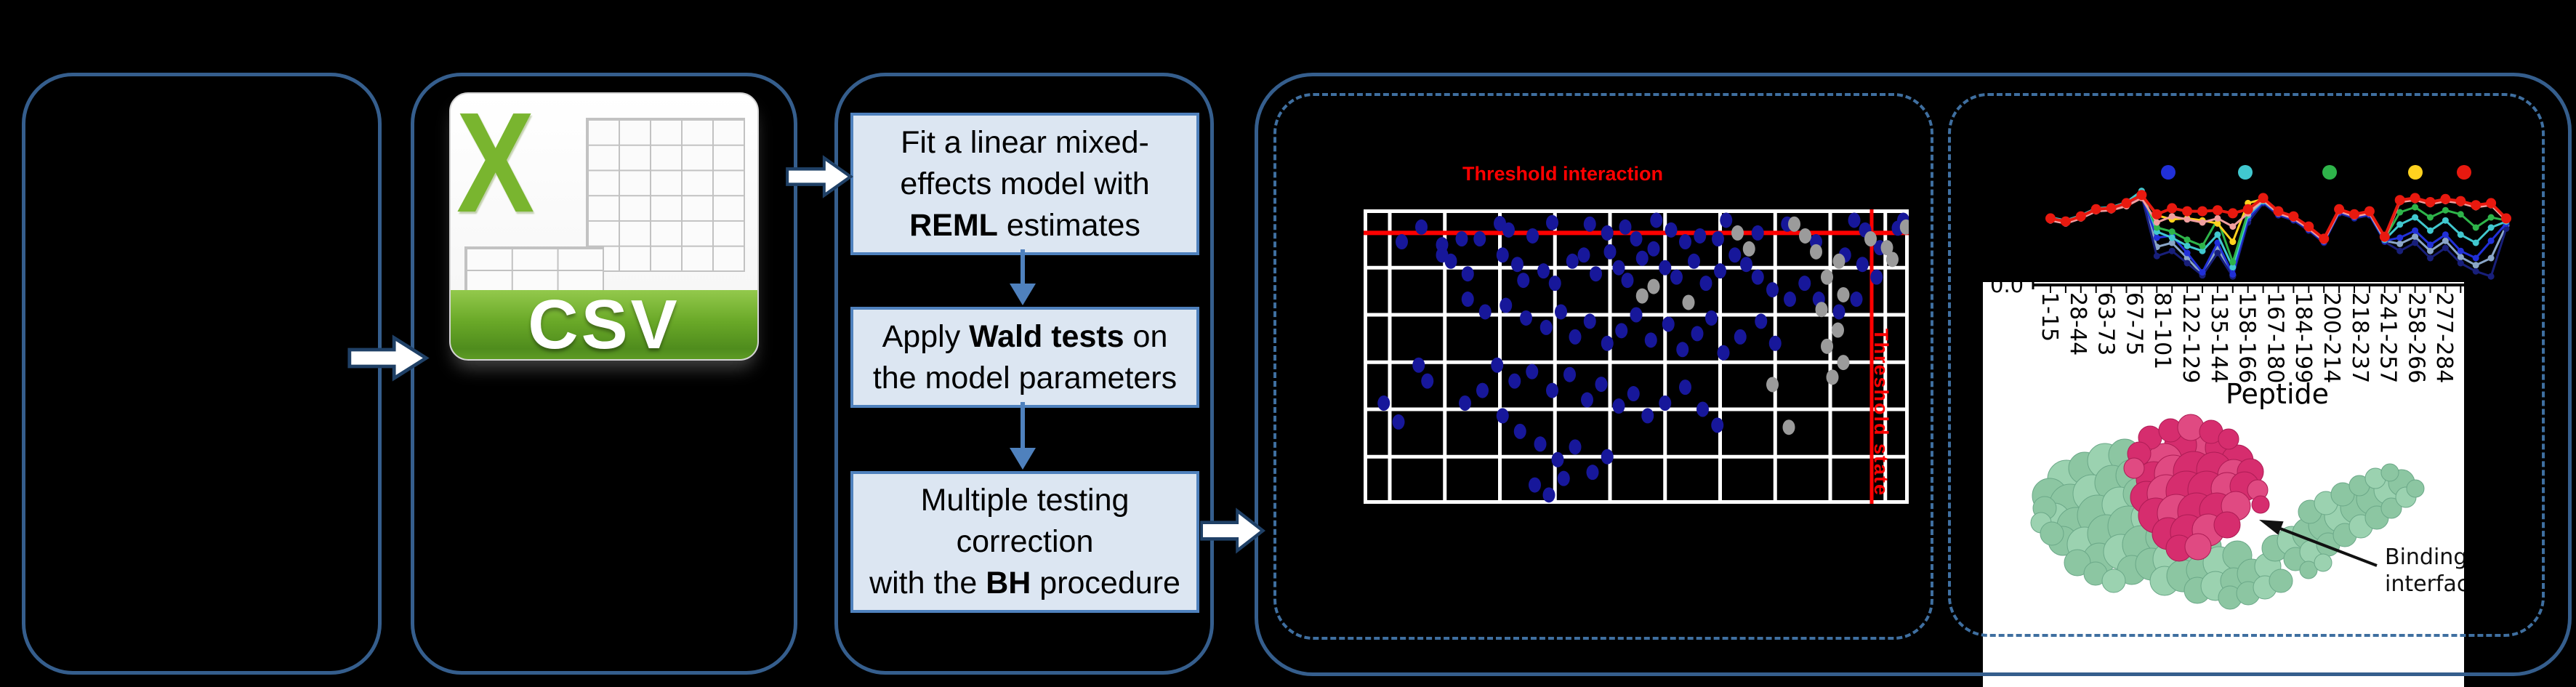 This screenshot has height=687, width=2576. Describe the element at coordinates (2277, 394) in the screenshot. I see `x-axis-title: Peptide` at that location.